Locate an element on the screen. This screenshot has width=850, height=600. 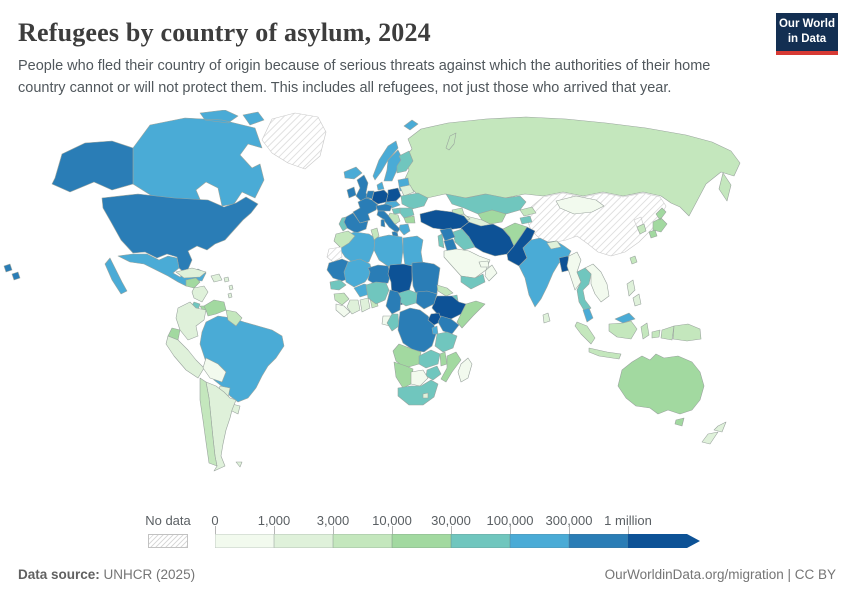
country-guatemala is located at coordinates (193, 283).